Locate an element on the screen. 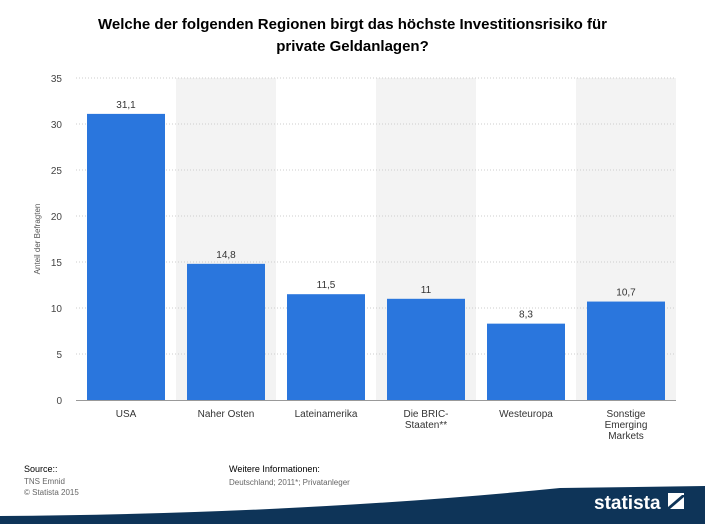  data-label: 11 is located at coordinates (426, 290).